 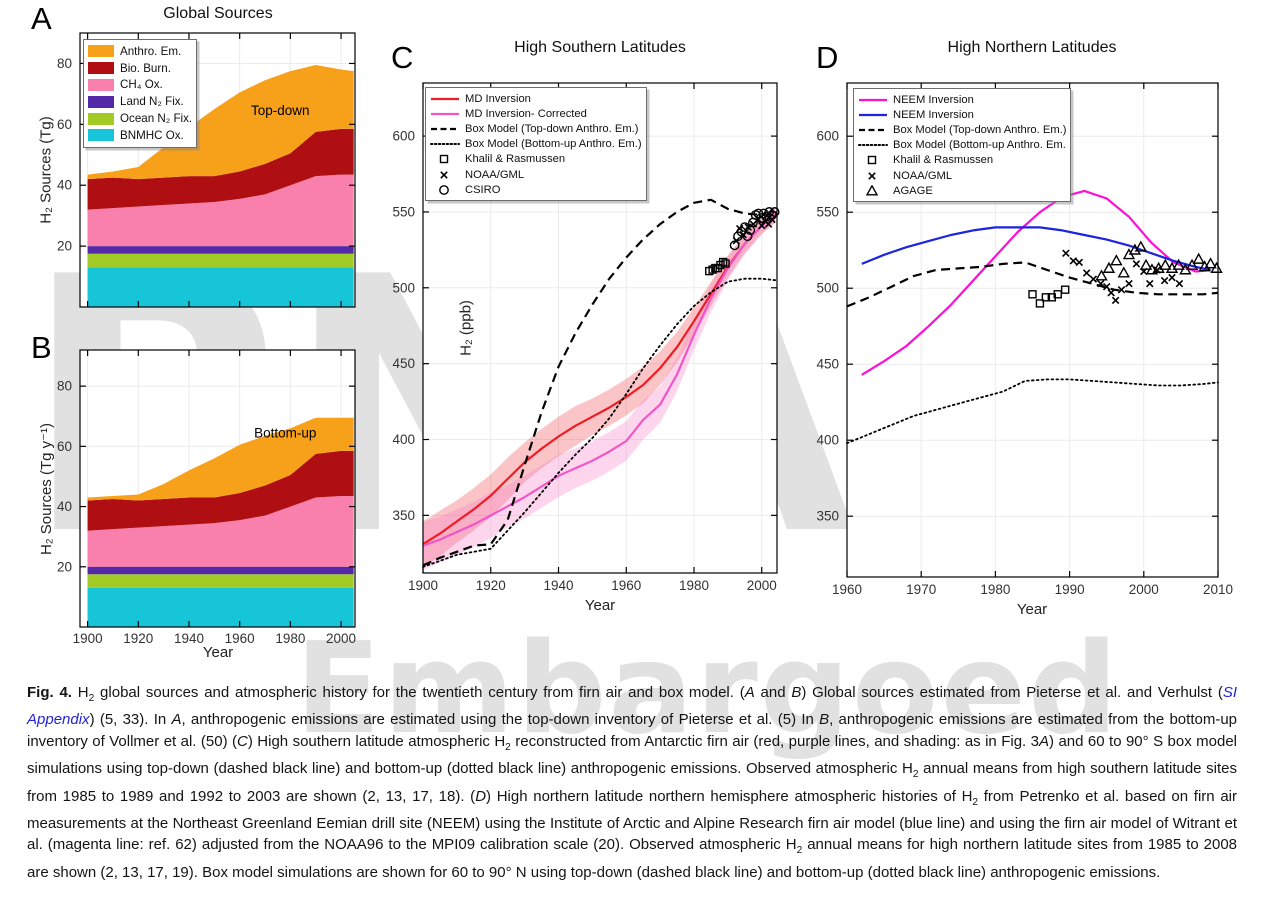 What do you see at coordinates (827, 57) in the screenshot?
I see `panel-d-label: D` at bounding box center [827, 57].